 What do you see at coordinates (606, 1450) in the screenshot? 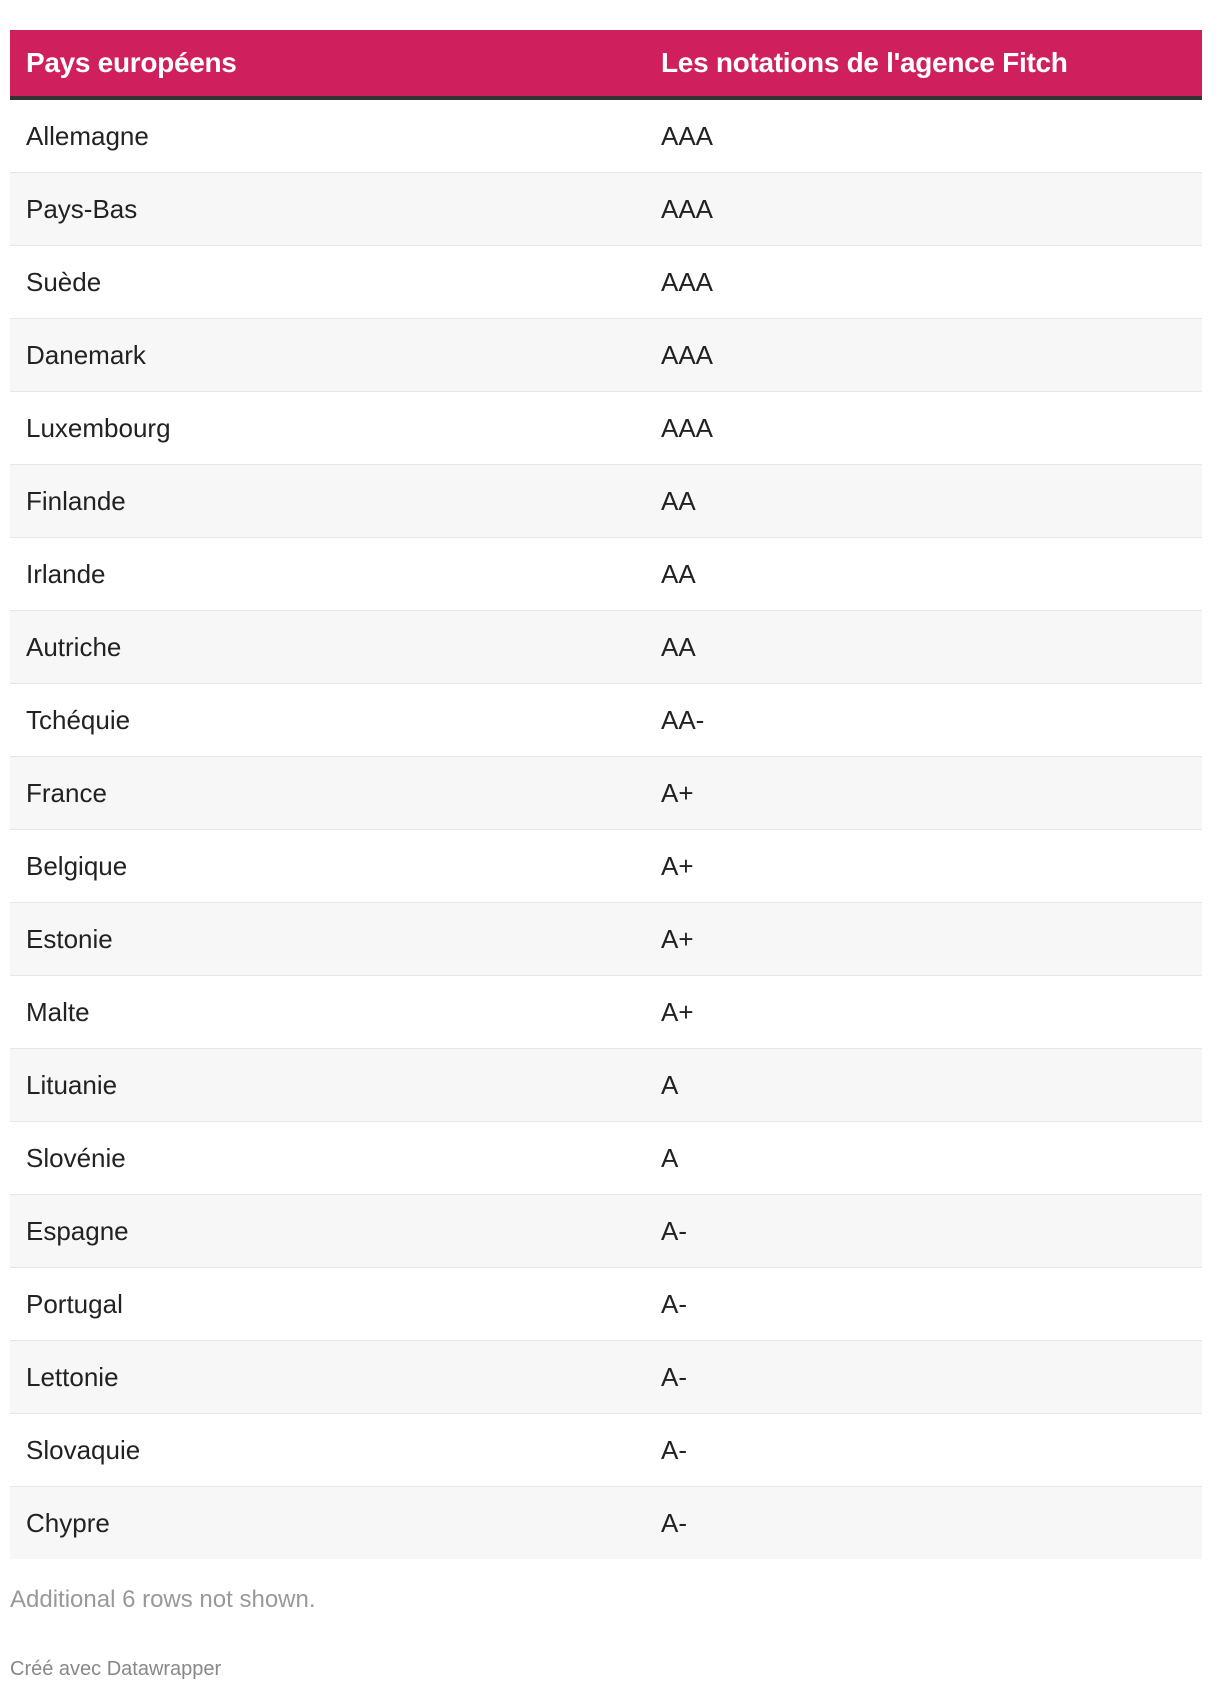
I see `table-row: Slovaquie A-` at bounding box center [606, 1450].